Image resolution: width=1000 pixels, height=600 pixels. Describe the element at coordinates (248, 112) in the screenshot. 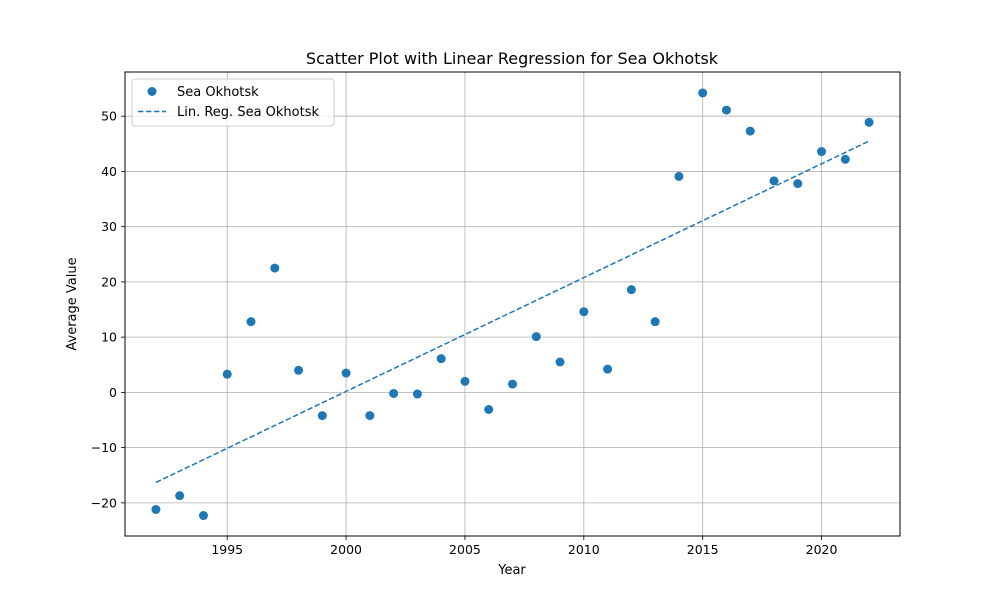

I see `legend-label-line: Lin. Reg. Sea Okhotsk` at that location.